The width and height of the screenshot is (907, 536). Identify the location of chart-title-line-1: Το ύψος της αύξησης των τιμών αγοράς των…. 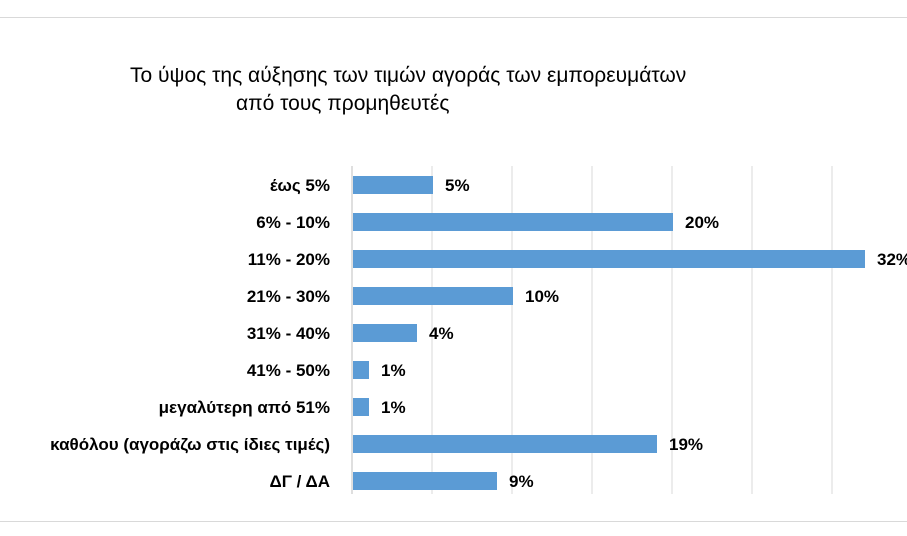
(408, 75).